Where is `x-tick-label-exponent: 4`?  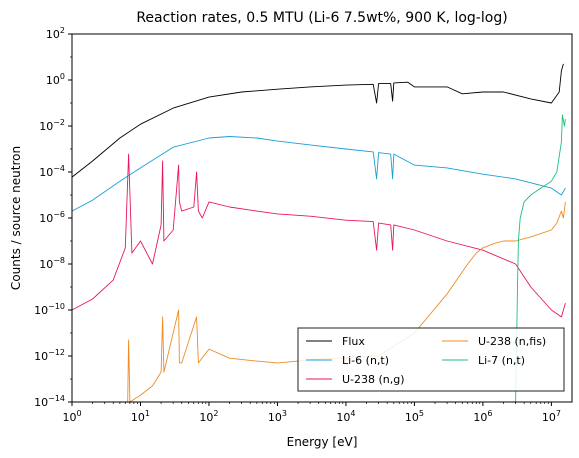 x-tick-label-exponent: 4 is located at coordinates (352, 413).